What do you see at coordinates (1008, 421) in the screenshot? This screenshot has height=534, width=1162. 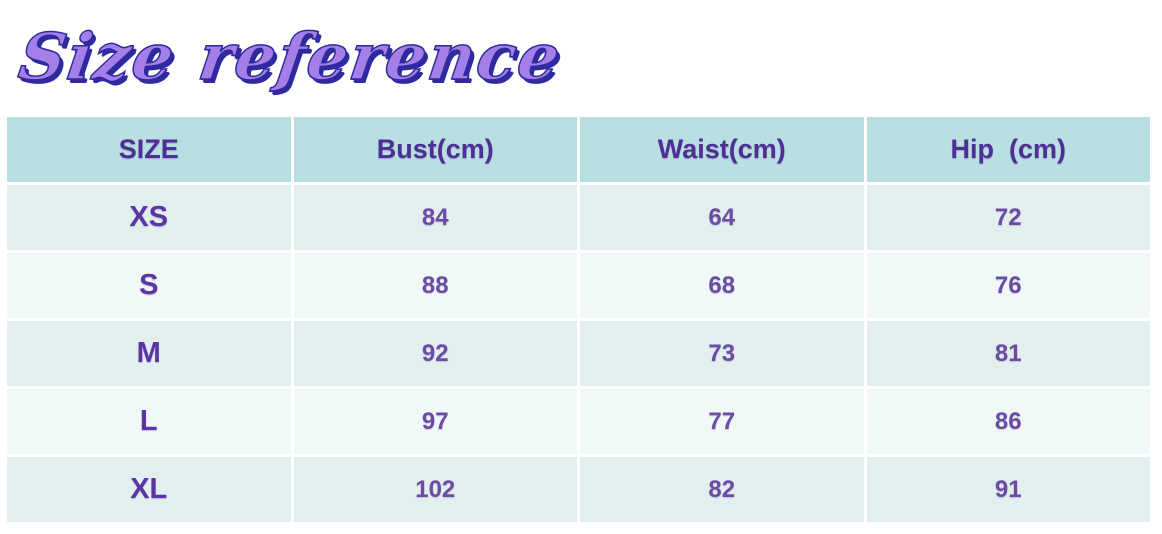 I see `hip-cell-l: 86` at bounding box center [1008, 421].